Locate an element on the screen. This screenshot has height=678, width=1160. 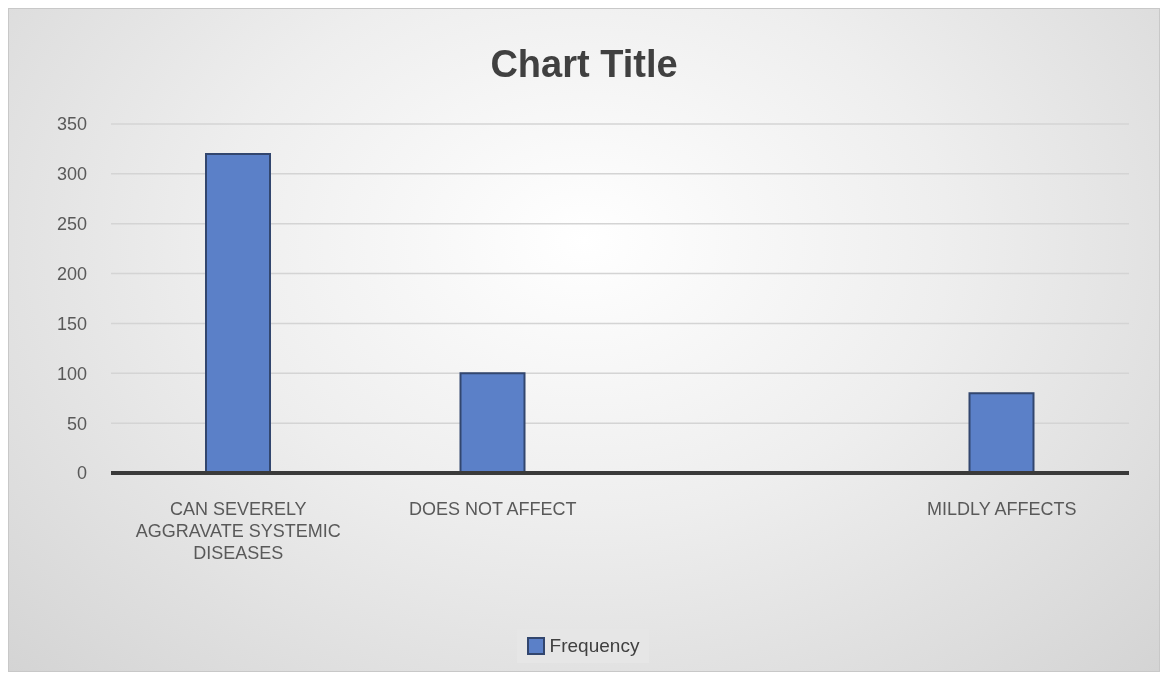
x-tick-label: CAN SEVERELY AGGRAVATE SYSTEMIC DISEASES is located at coordinates (238, 531).